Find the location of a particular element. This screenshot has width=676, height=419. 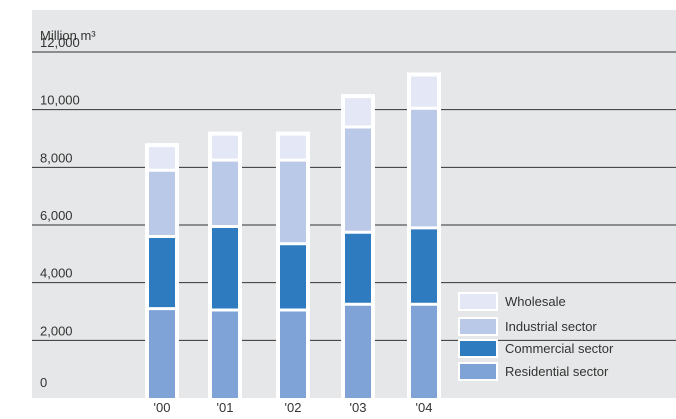

y-tick-label: 10,000 is located at coordinates (60, 100).